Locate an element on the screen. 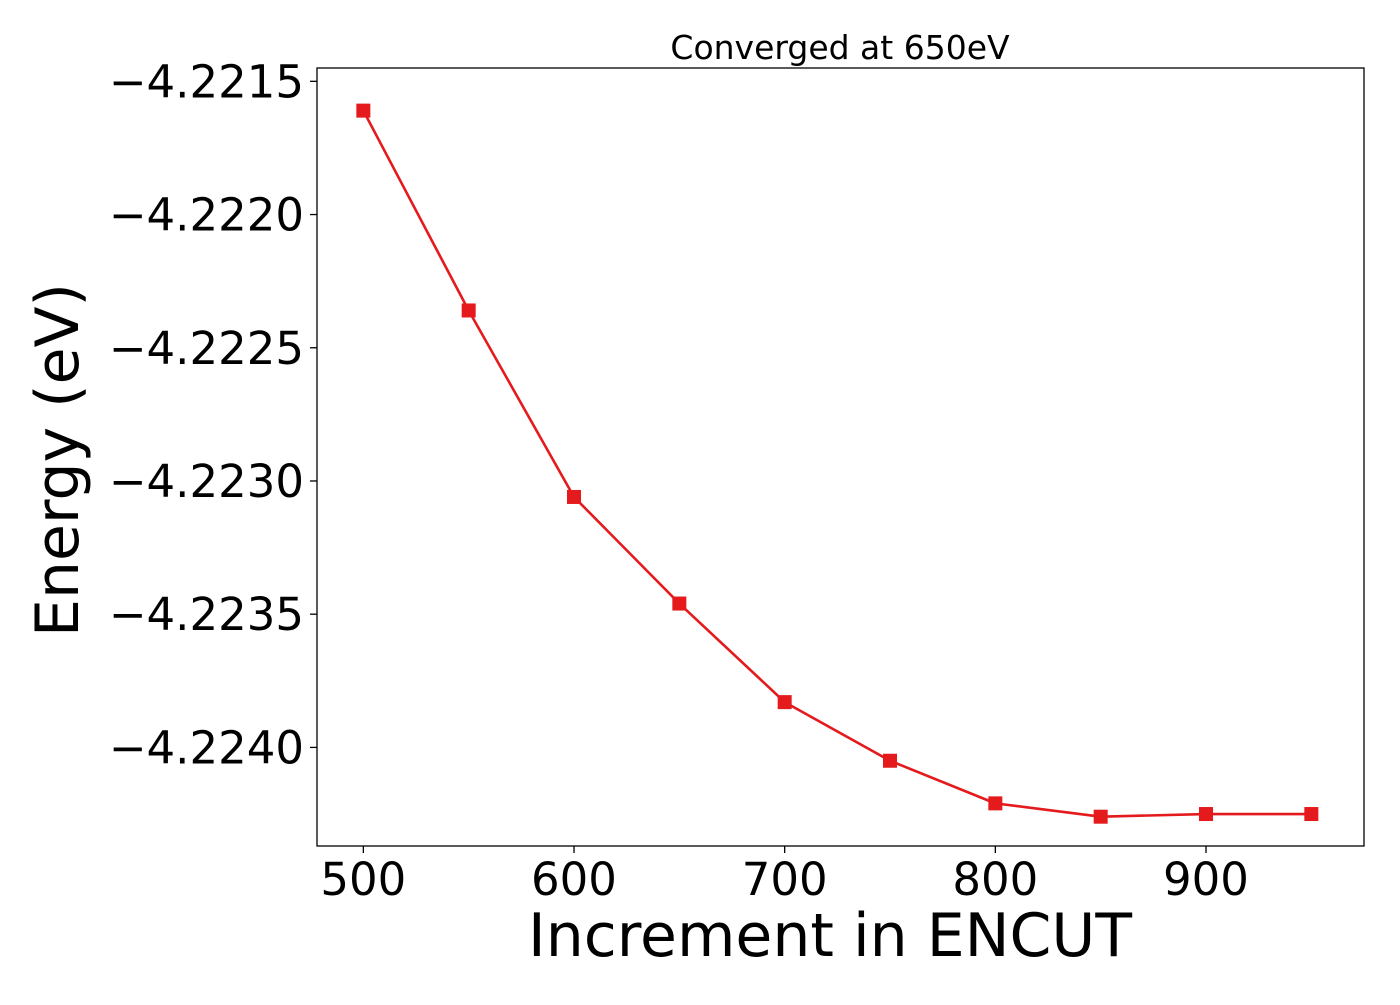  y-tick-label: −4.2230 is located at coordinates (206, 481).